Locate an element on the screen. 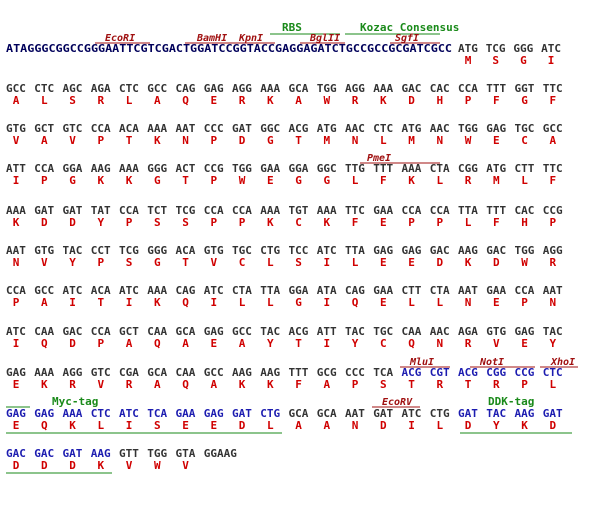  amino-acid: C is located at coordinates (298, 222).